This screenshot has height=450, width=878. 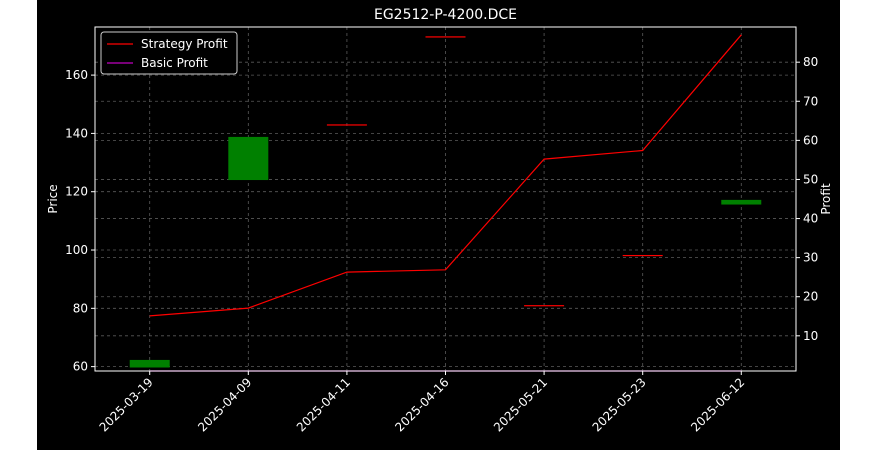 What do you see at coordinates (619, 404) in the screenshot?
I see `x-tick-label: 2025-05-23` at bounding box center [619, 404].